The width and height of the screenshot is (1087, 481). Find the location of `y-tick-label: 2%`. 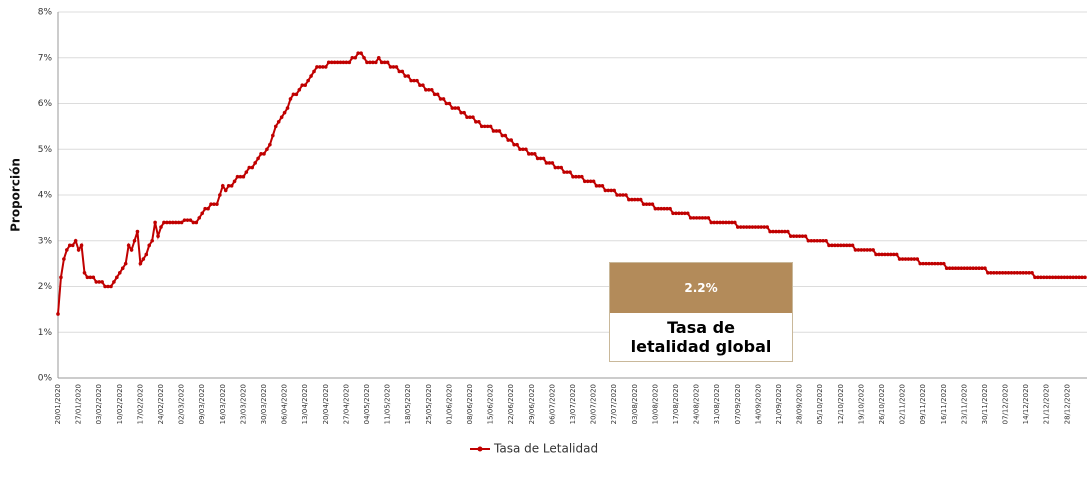

y-tick-label: 2% is located at coordinates (45, 287).